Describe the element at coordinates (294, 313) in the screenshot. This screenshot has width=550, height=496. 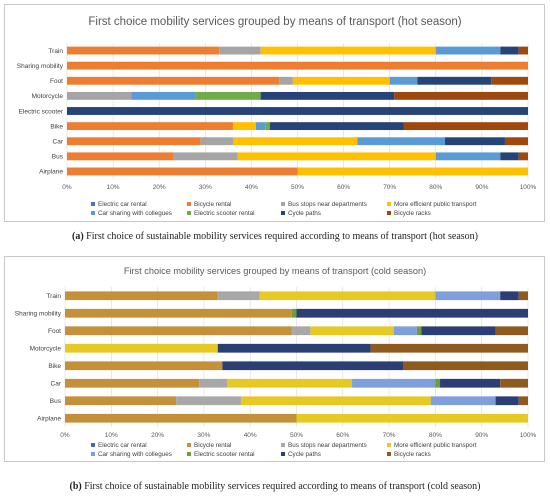
I see `bar-segment-sharing-mobility-electric-scooter-rental` at that location.